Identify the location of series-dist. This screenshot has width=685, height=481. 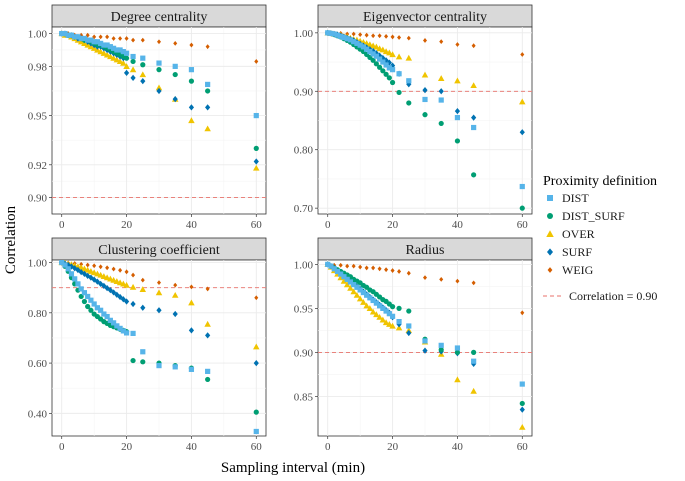
(159, 347).